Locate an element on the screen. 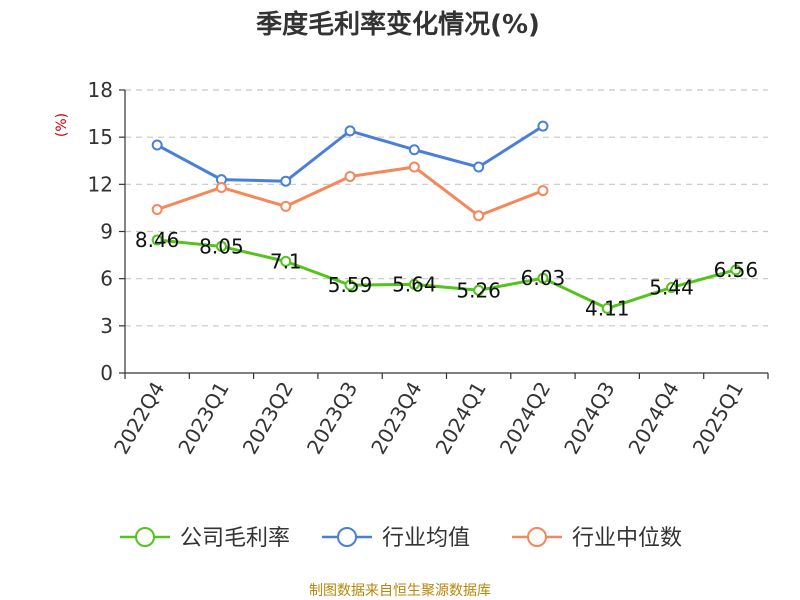  legend-label: 行业均值 is located at coordinates (426, 538).